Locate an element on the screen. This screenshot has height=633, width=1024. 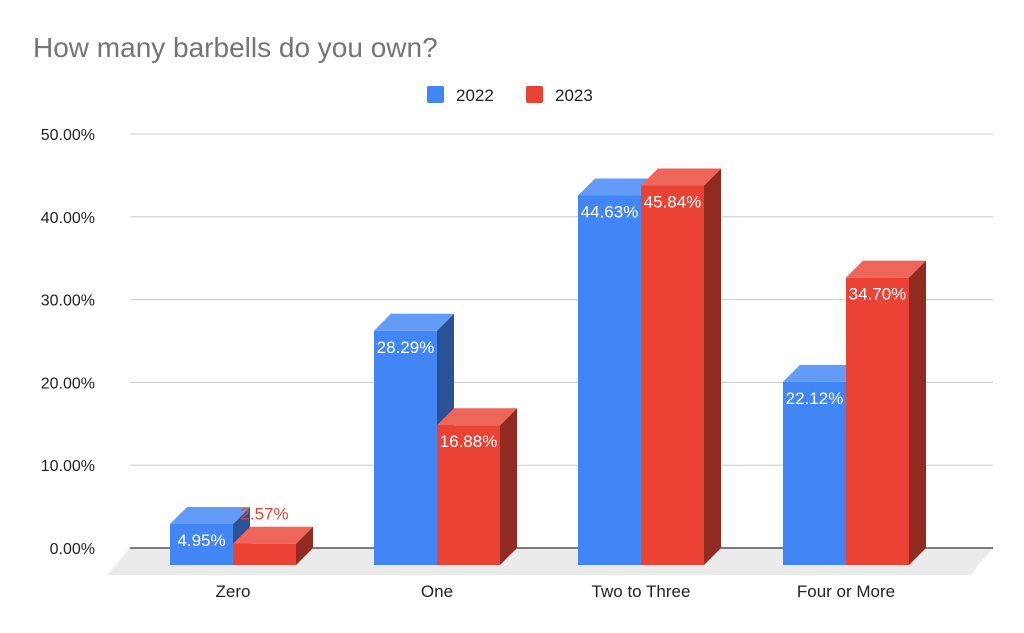
bar-2023-zero: 2.57% is located at coordinates (273, 535).